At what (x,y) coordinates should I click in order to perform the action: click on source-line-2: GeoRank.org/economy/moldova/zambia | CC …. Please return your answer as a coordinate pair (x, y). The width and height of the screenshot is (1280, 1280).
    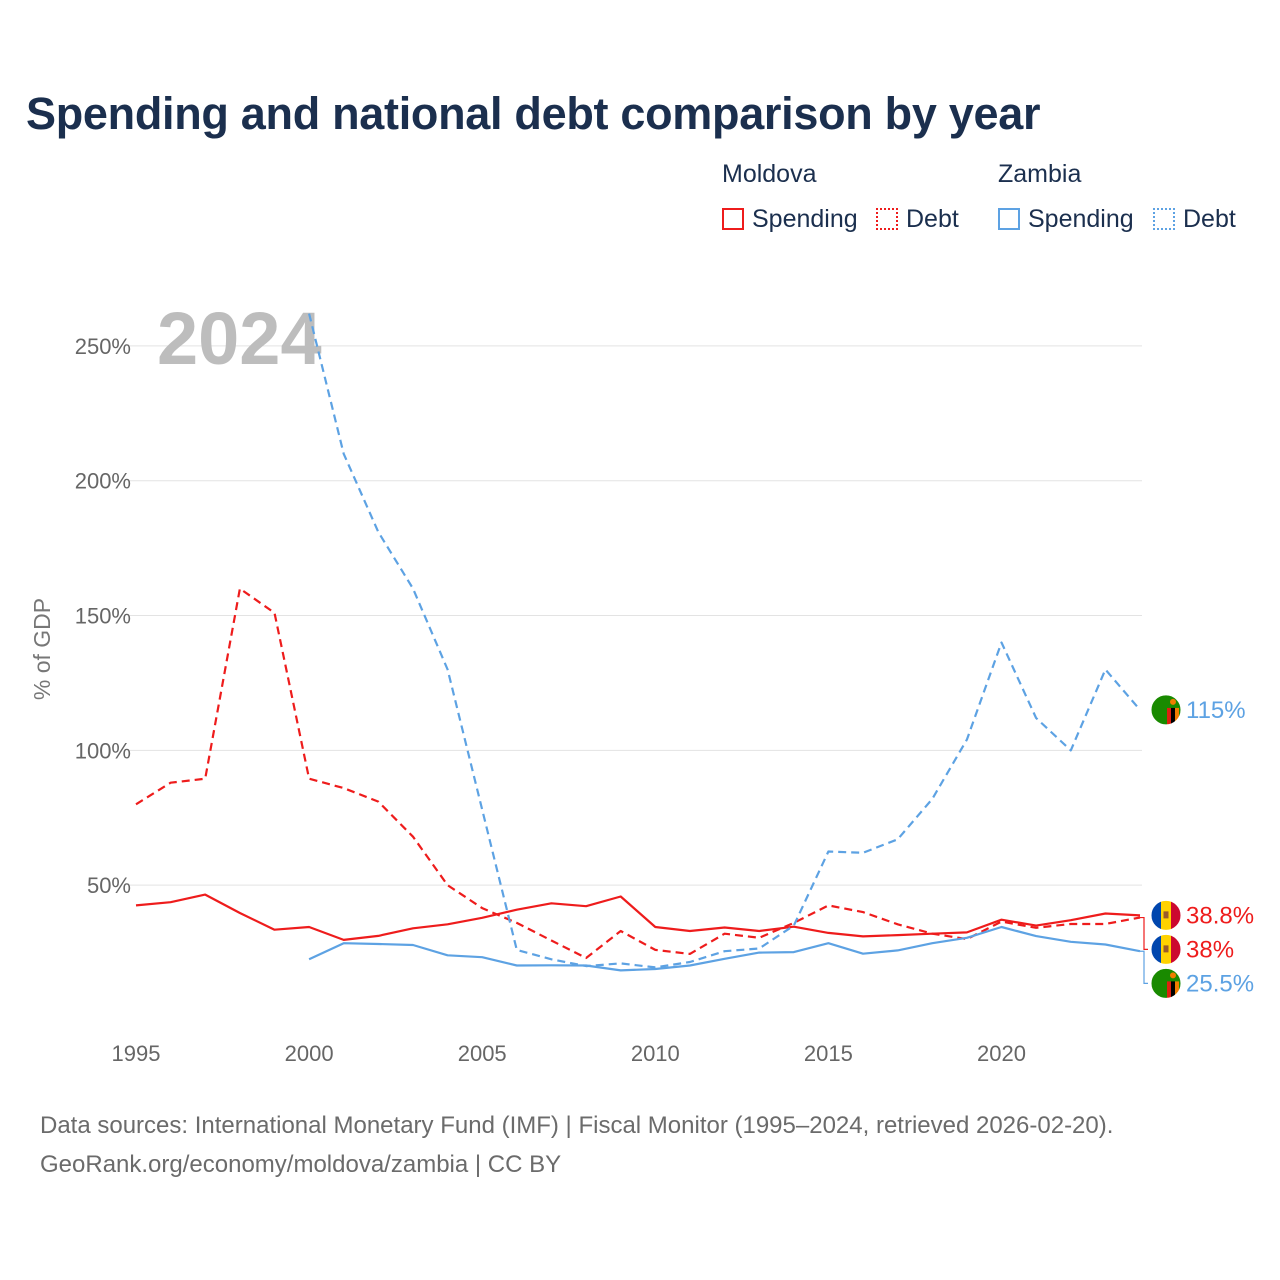
    Looking at the image, I should click on (301, 1164).